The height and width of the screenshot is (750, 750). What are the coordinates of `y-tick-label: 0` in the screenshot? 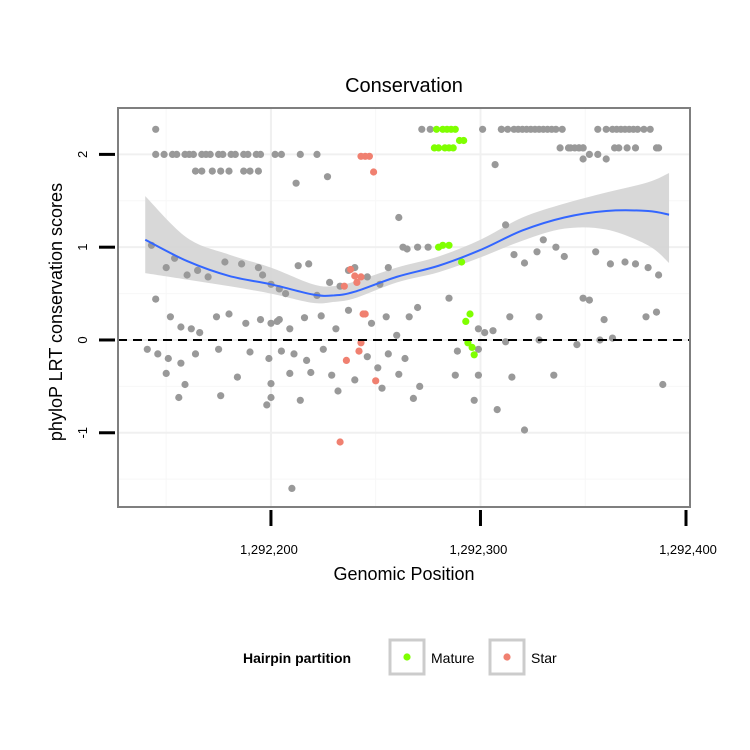 It's located at (82, 339).